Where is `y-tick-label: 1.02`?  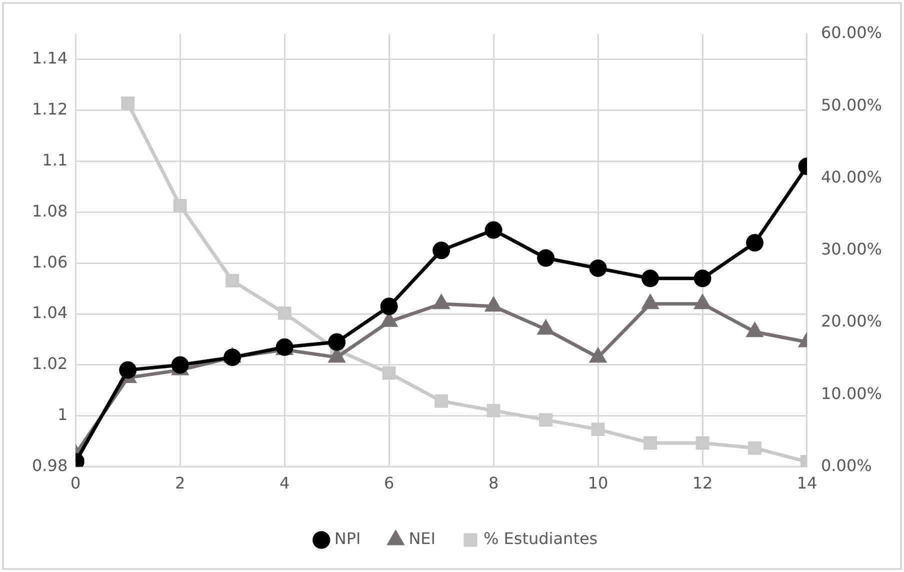 y-tick-label: 1.02 is located at coordinates (50, 364).